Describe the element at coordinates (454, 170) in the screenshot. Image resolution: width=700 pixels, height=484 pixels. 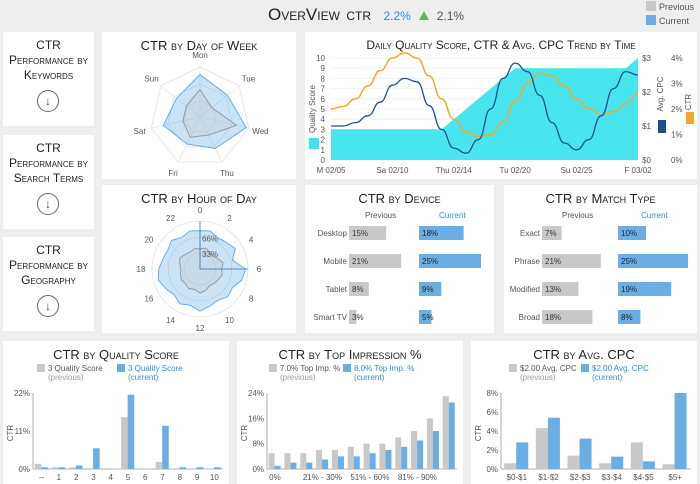
I see `x-axis-label: Thu 02/14` at that location.